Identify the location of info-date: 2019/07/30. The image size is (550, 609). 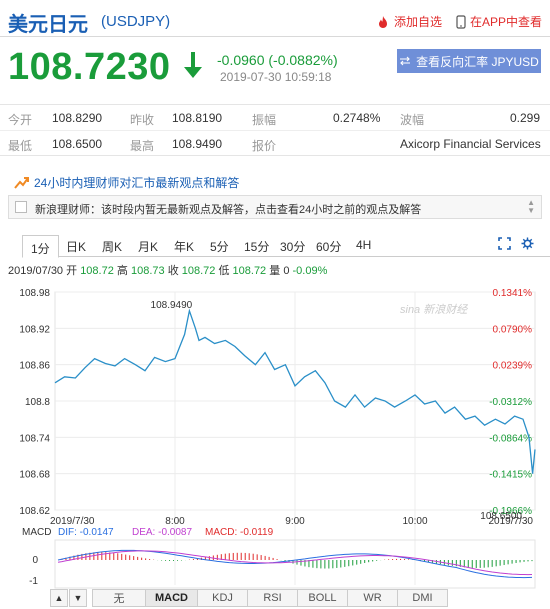
(36, 271).